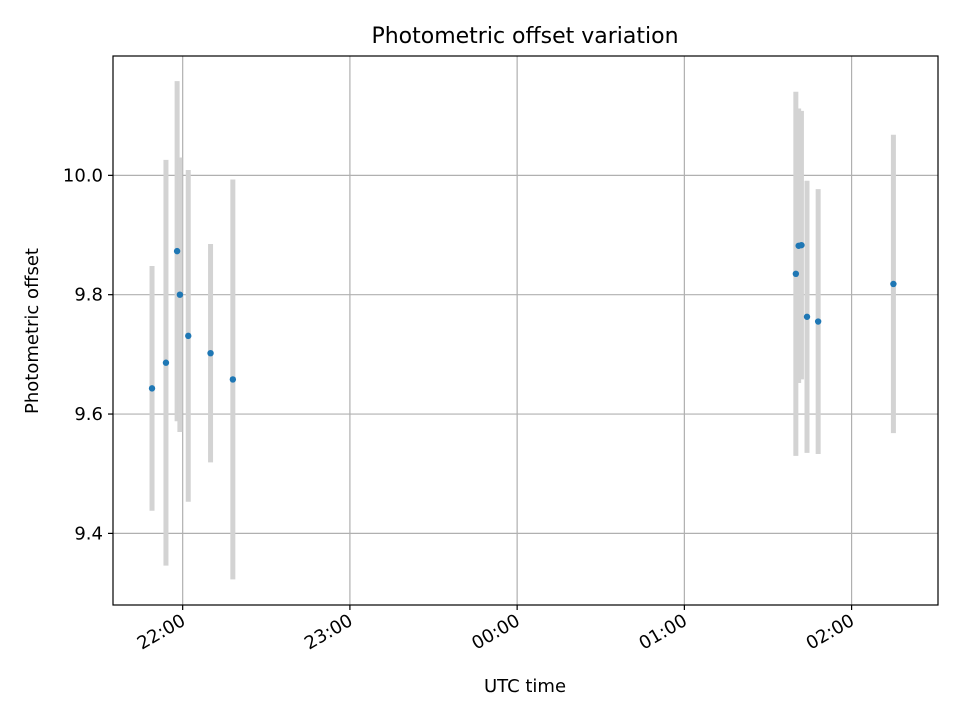 The width and height of the screenshot is (960, 720). Describe the element at coordinates (88, 295) in the screenshot. I see `y-tick-label: 9.8` at that location.